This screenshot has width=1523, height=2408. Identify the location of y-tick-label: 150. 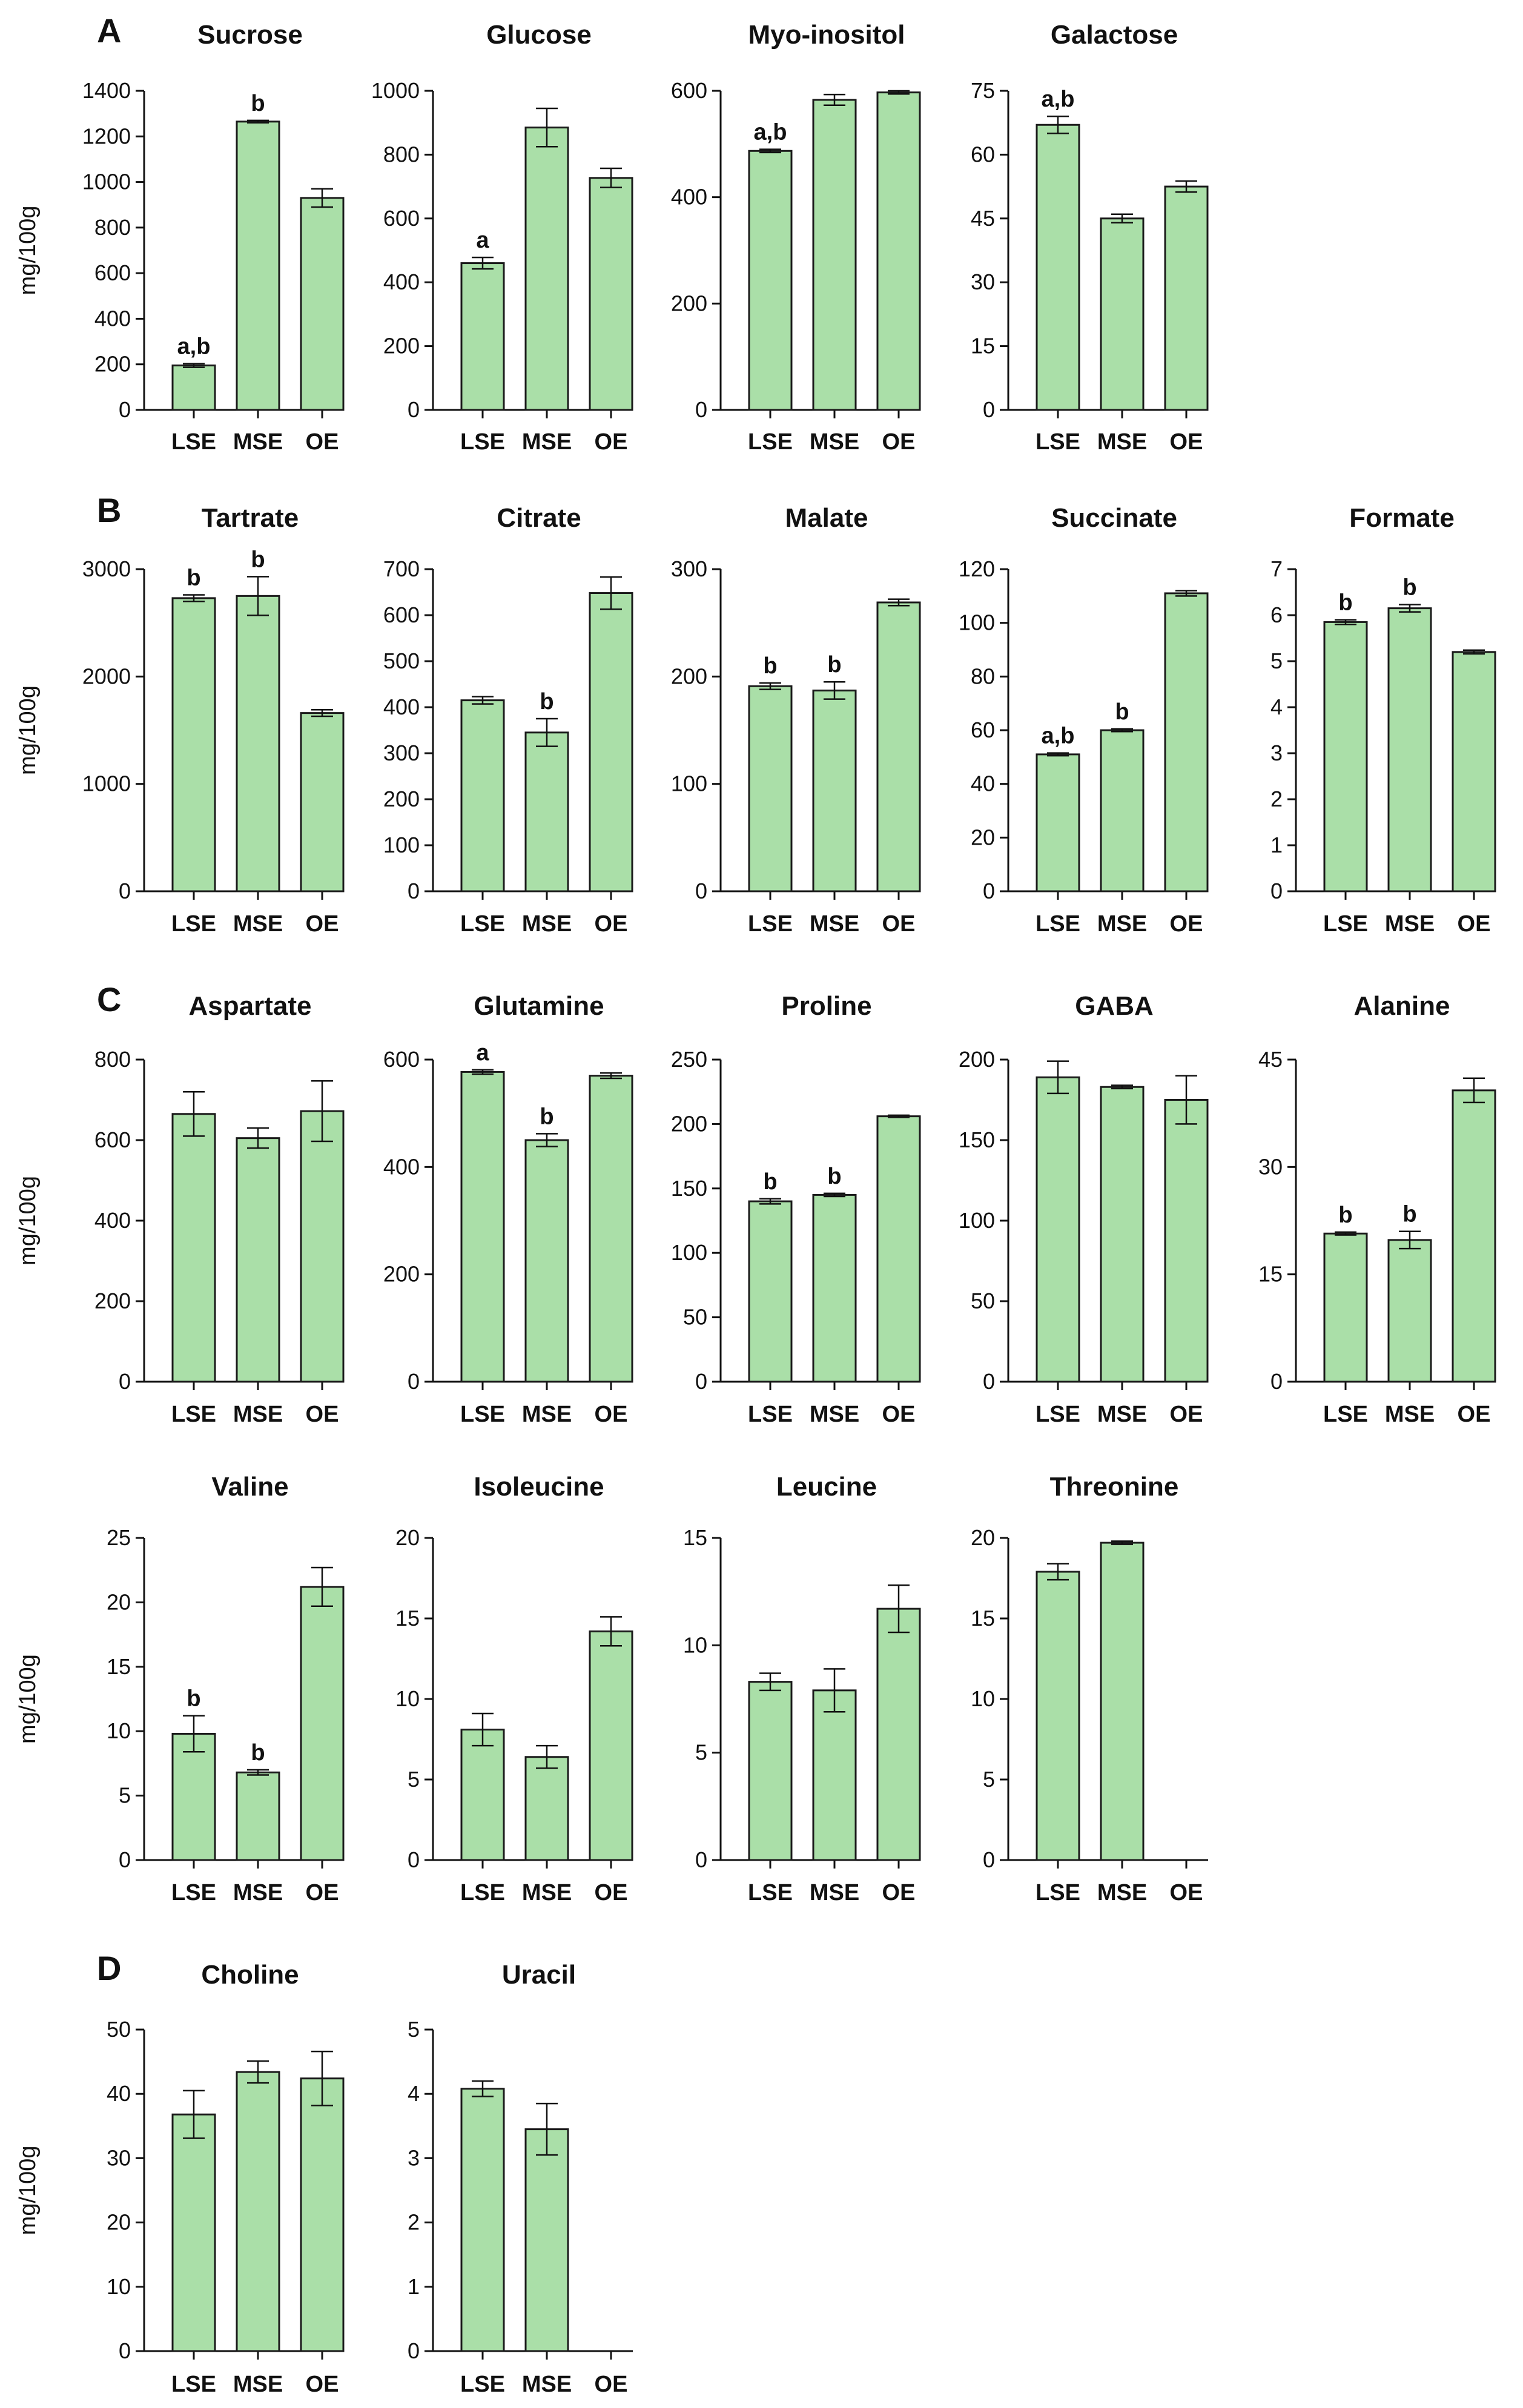
(689, 1188).